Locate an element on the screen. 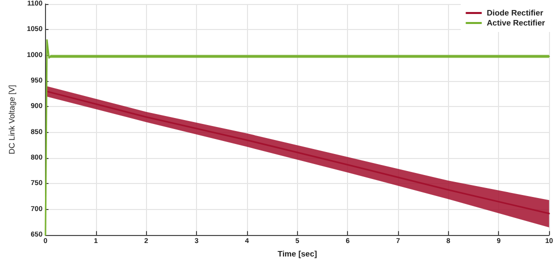  legend-label: Active Rectifier is located at coordinates (516, 23).